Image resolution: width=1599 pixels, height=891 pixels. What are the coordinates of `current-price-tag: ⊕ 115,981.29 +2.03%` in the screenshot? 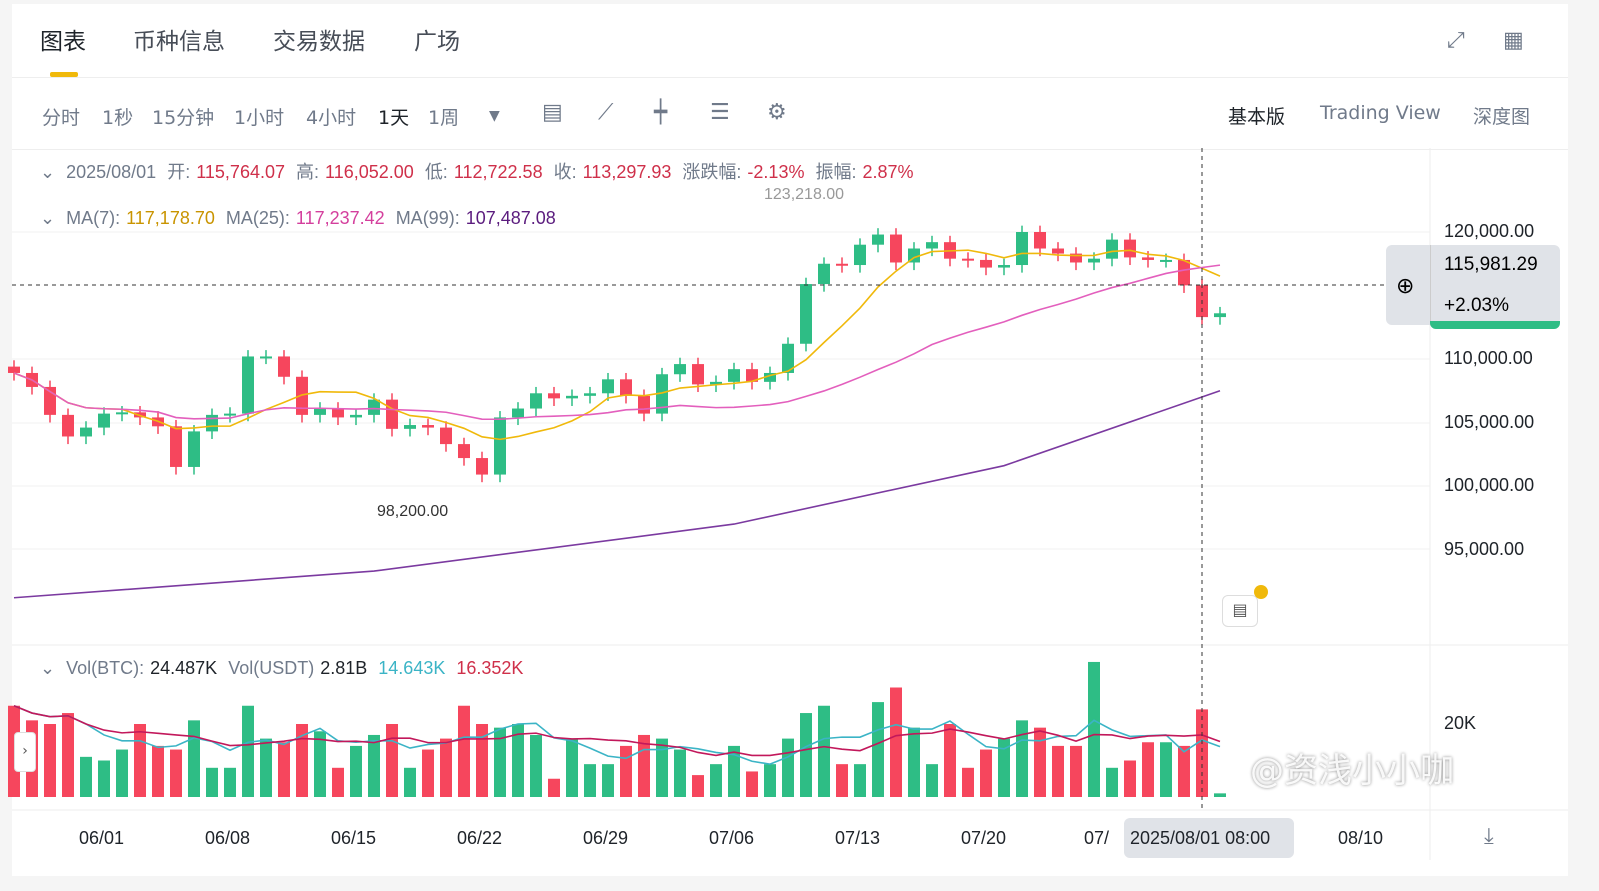 It's located at (1473, 287).